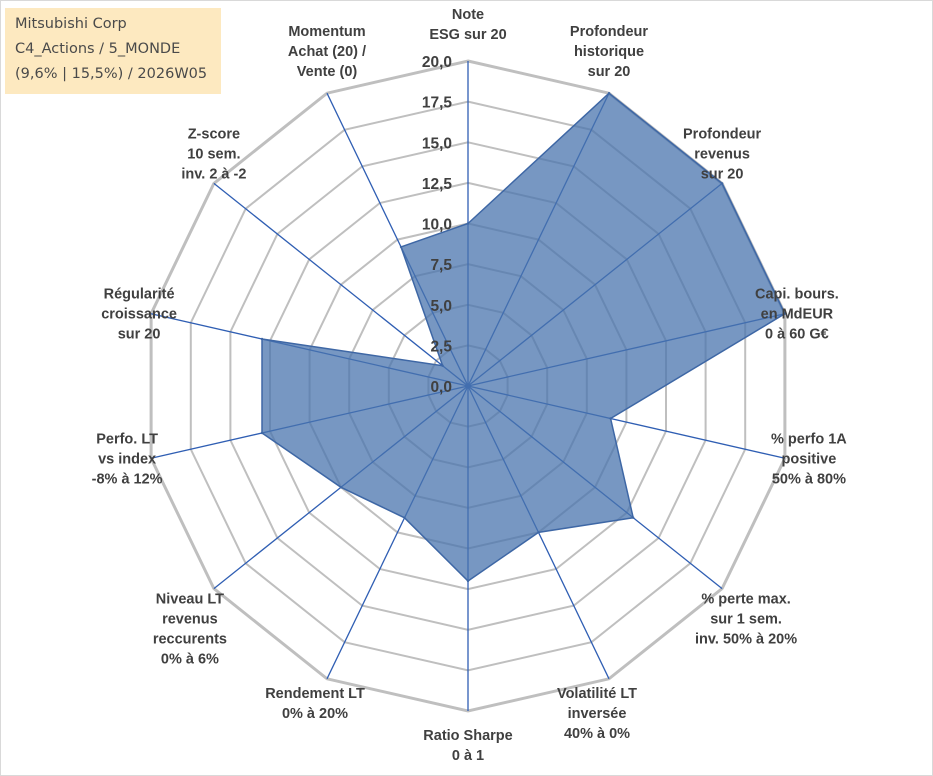 The image size is (933, 776). Describe the element at coordinates (437, 103) in the screenshot. I see `radial-tick-label: 17,5` at that location.